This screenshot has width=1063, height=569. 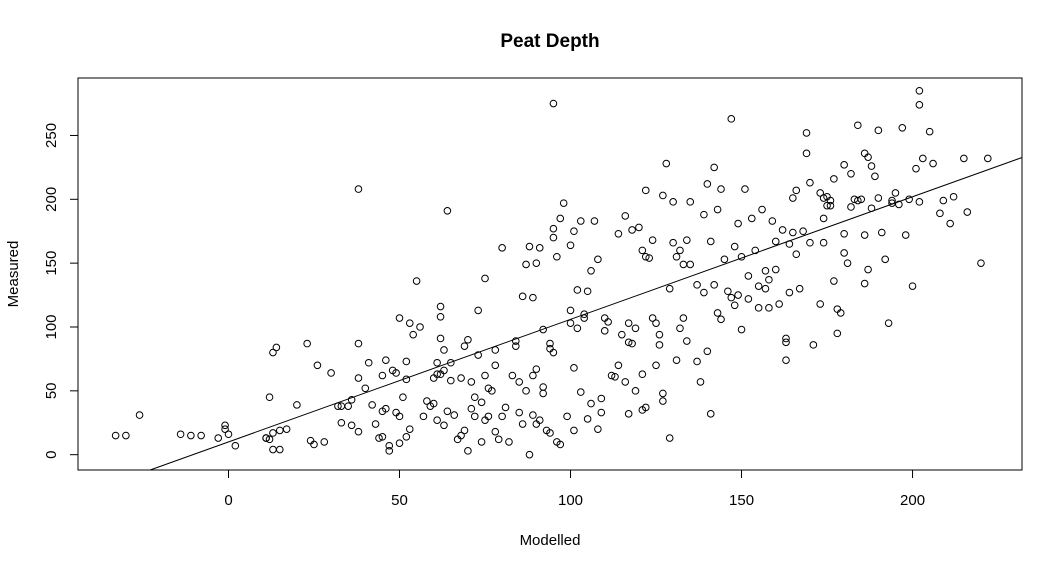 What do you see at coordinates (741, 500) in the screenshot?
I see `x-tick-label: 150` at bounding box center [741, 500].